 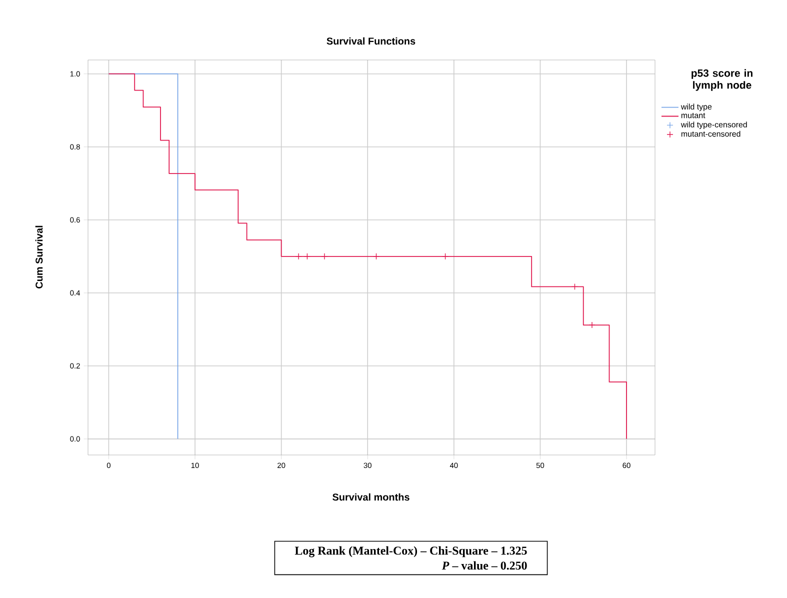 What do you see at coordinates (39, 257) in the screenshot?
I see `y-axis-title: Cum Survival` at bounding box center [39, 257].